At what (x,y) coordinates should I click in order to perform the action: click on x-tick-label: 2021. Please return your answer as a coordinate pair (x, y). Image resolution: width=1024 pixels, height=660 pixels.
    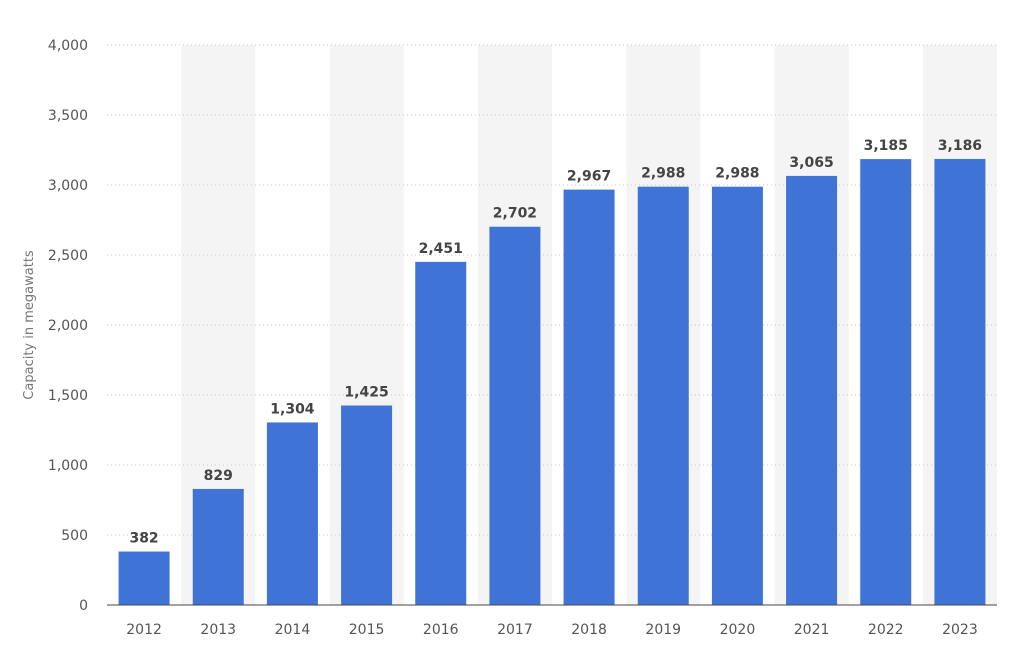
    Looking at the image, I should click on (812, 630).